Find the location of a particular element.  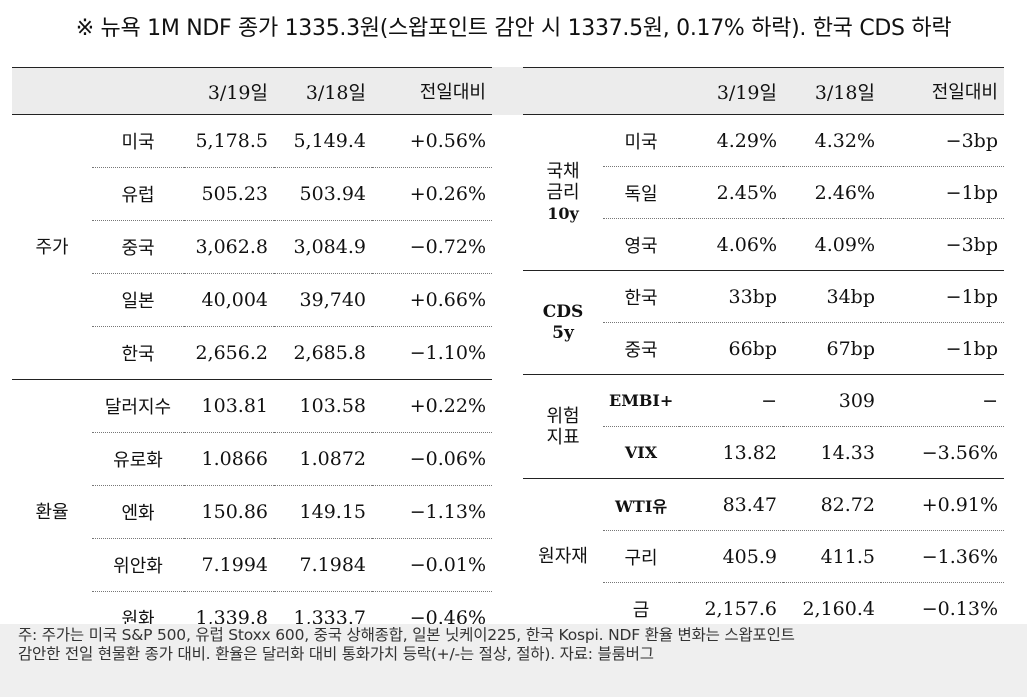

group-label-bond: 국채 금리 10y is located at coordinates (563, 193).